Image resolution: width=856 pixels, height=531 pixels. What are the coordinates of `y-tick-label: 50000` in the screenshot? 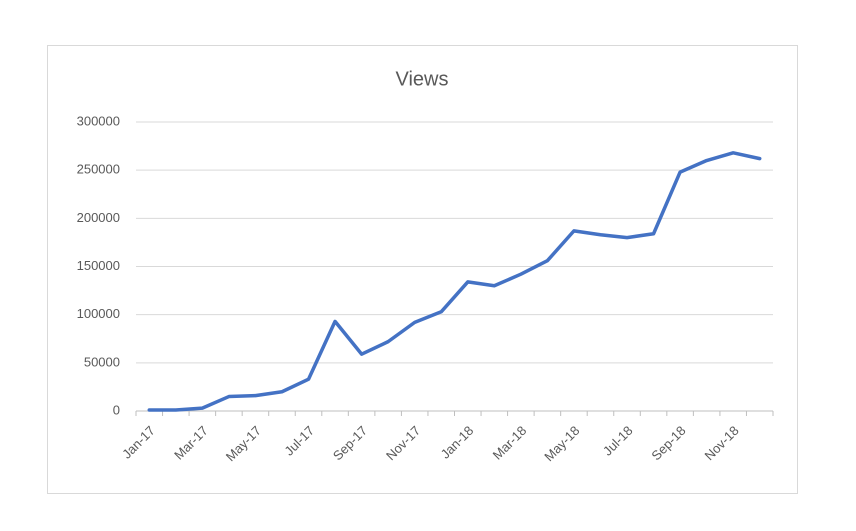 It's located at (102, 361).